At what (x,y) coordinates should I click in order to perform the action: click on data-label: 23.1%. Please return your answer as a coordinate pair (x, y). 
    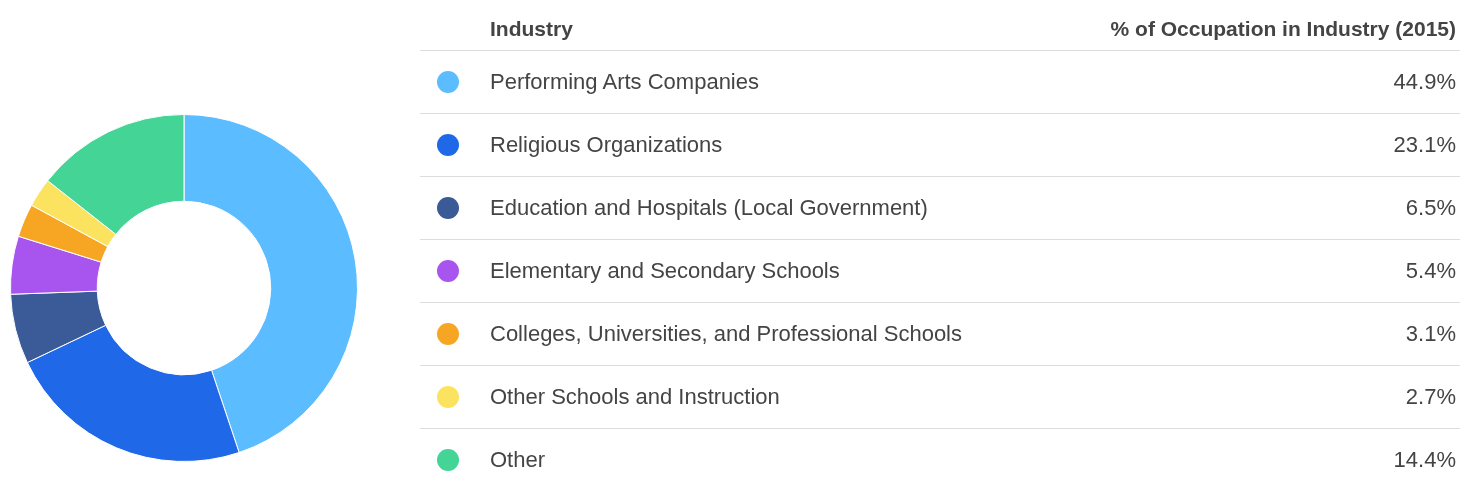
    Looking at the image, I should click on (1425, 145).